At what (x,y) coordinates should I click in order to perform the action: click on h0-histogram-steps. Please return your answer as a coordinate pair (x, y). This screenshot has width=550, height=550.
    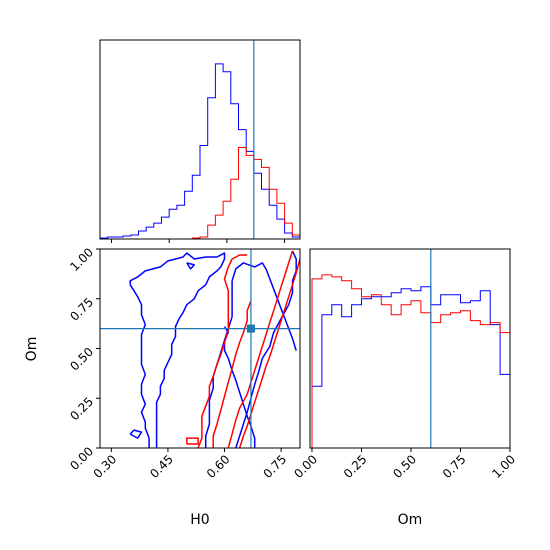
    Looking at the image, I should click on (200, 151).